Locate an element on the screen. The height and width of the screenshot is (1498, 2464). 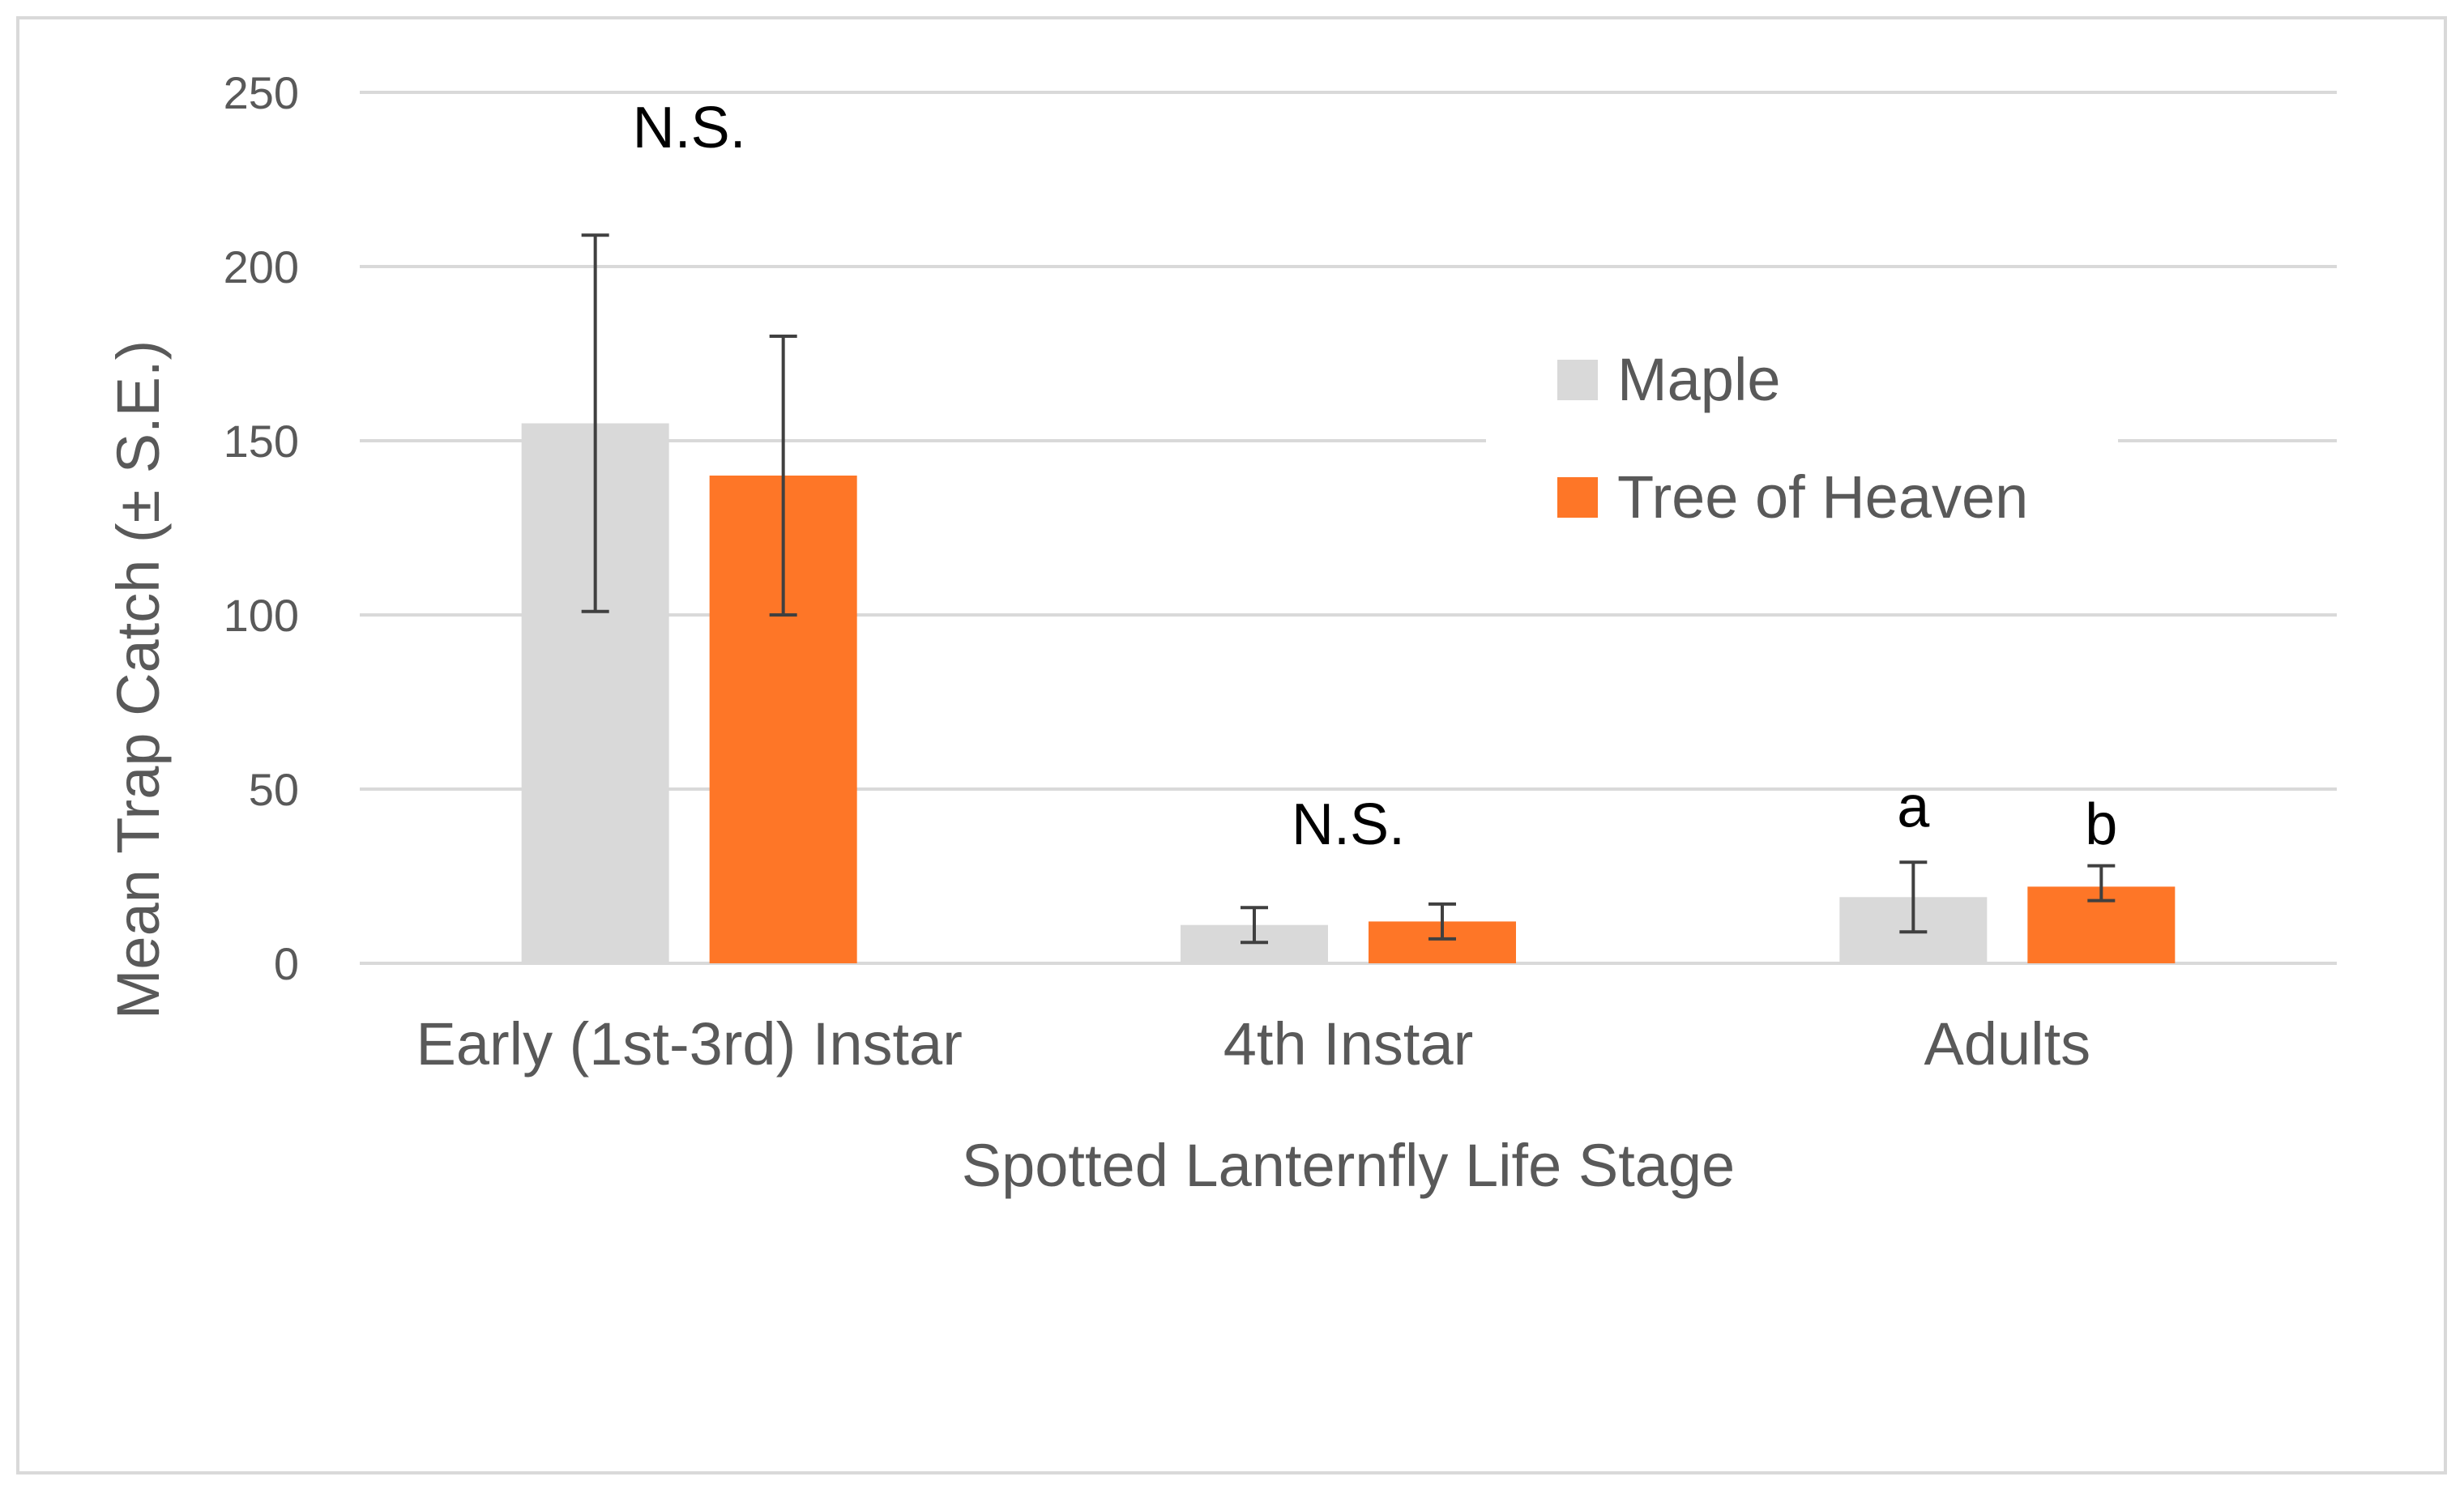
significance-annotation: a is located at coordinates (1913, 807).